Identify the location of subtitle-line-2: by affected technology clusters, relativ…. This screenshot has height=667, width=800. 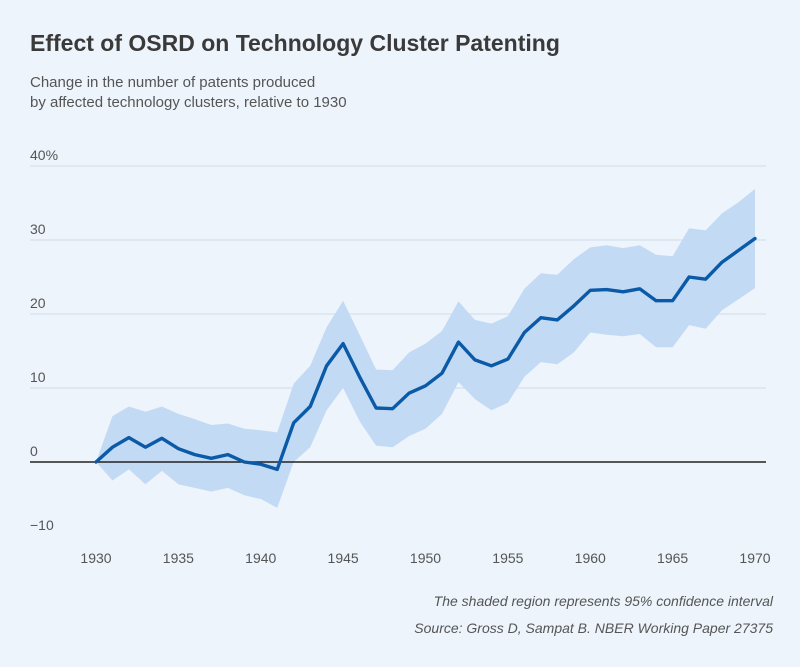
(188, 102).